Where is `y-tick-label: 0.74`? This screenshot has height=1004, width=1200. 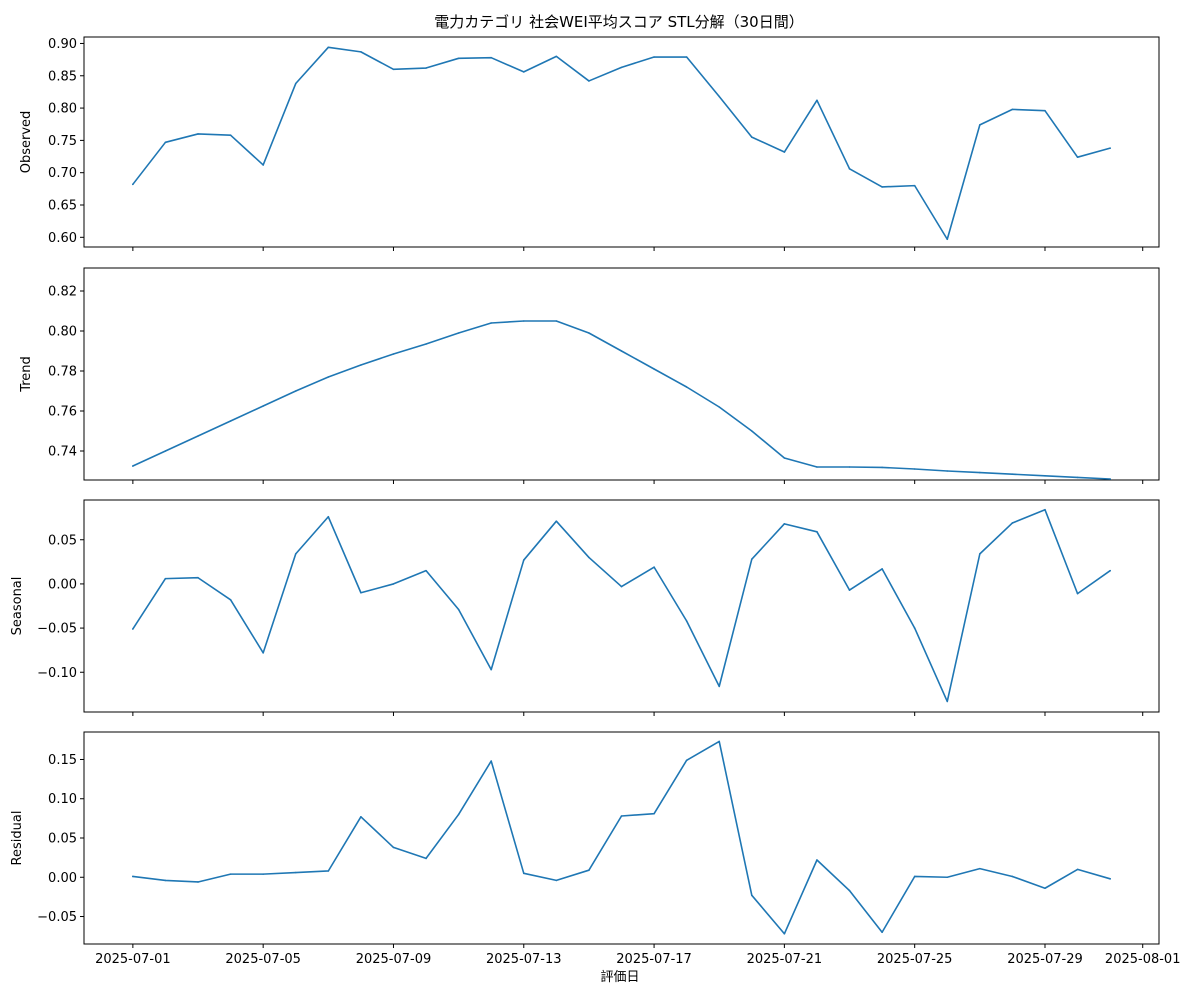
y-tick-label: 0.74 is located at coordinates (62, 452).